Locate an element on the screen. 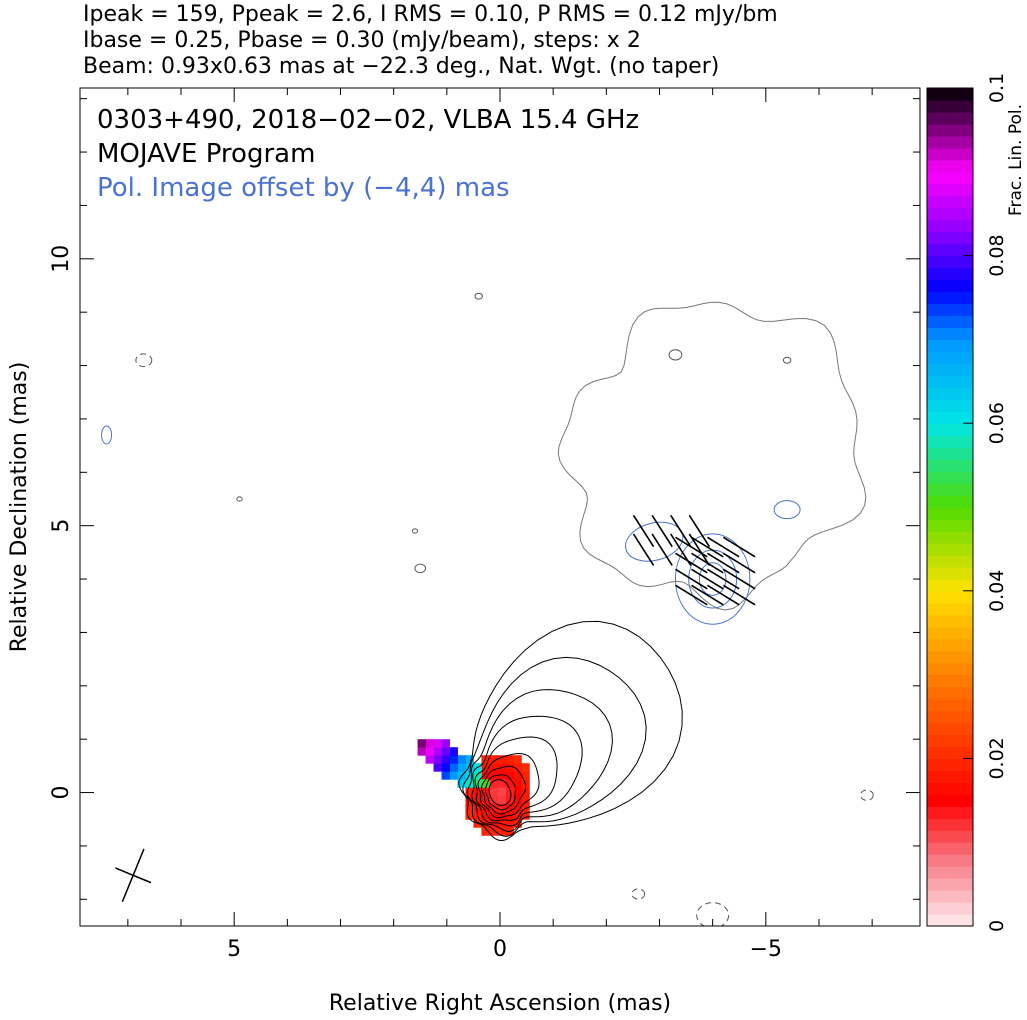  x-tick-label: 0 is located at coordinates (500, 949).